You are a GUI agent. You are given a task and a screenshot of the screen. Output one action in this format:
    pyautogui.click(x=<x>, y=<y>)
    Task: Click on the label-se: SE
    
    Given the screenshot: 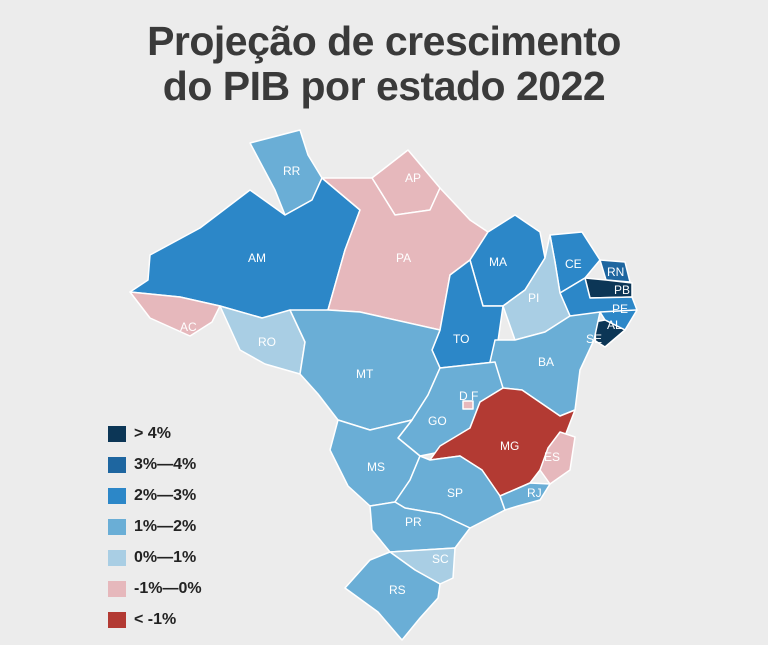 What is the action you would take?
    pyautogui.click(x=594, y=339)
    